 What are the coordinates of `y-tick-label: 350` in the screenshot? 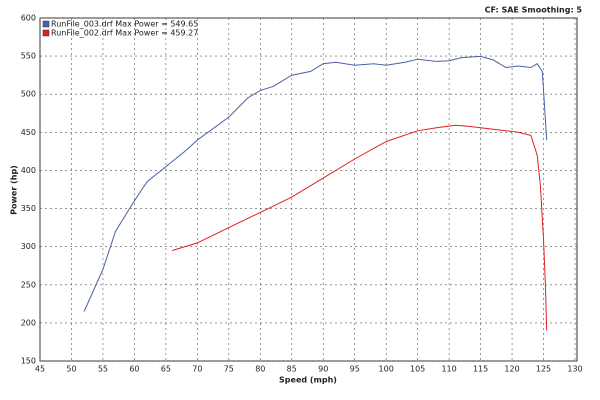 It's located at (28, 208).